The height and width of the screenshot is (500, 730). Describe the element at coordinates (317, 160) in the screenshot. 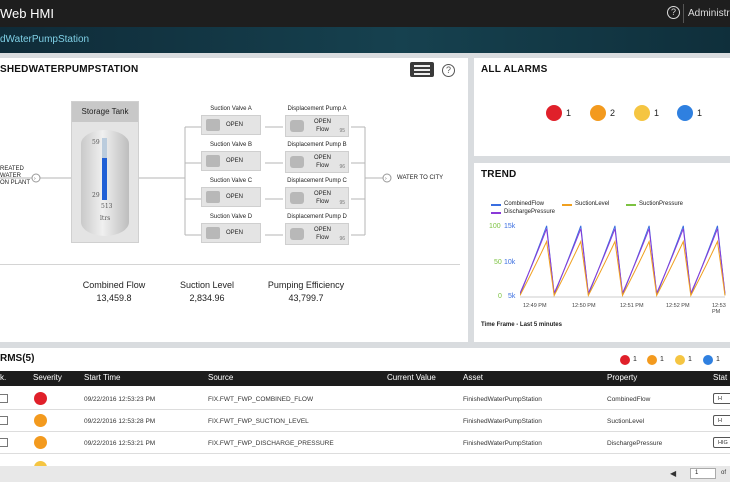

I see `displacement-pump-b: Displacement Pump B OPEN Flow 96` at that location.